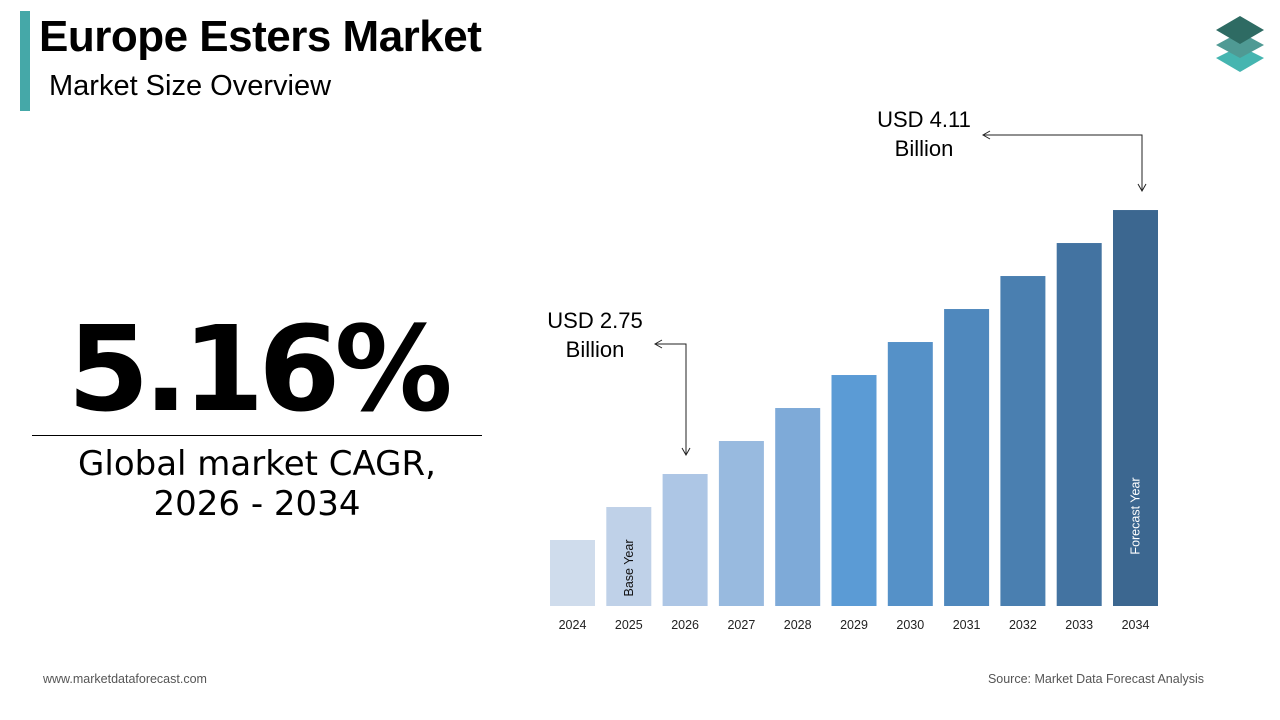 The image size is (1280, 720). What do you see at coordinates (798, 507) in the screenshot?
I see `bar-2028` at bounding box center [798, 507].